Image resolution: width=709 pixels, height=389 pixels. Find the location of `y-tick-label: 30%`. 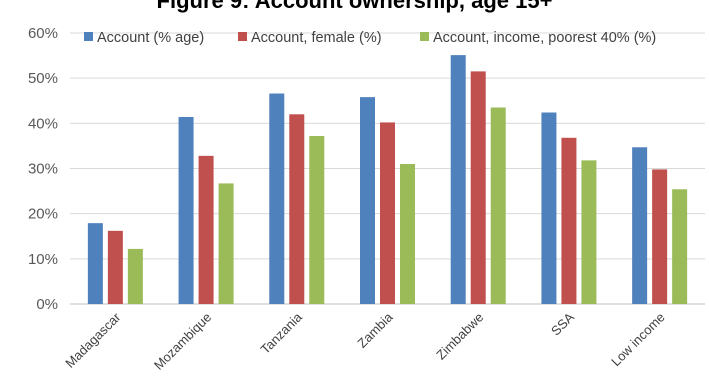

y-tick-label: 30% is located at coordinates (43, 169).